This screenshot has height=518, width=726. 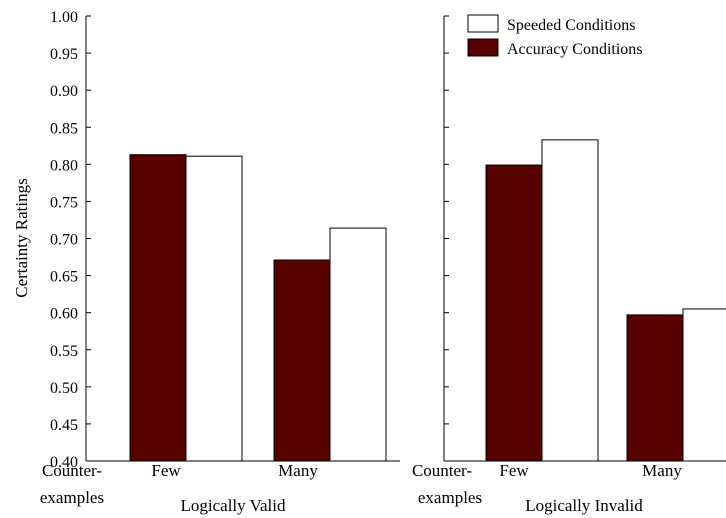 I want to click on legend-swatch-accuracy, so click(x=483, y=47).